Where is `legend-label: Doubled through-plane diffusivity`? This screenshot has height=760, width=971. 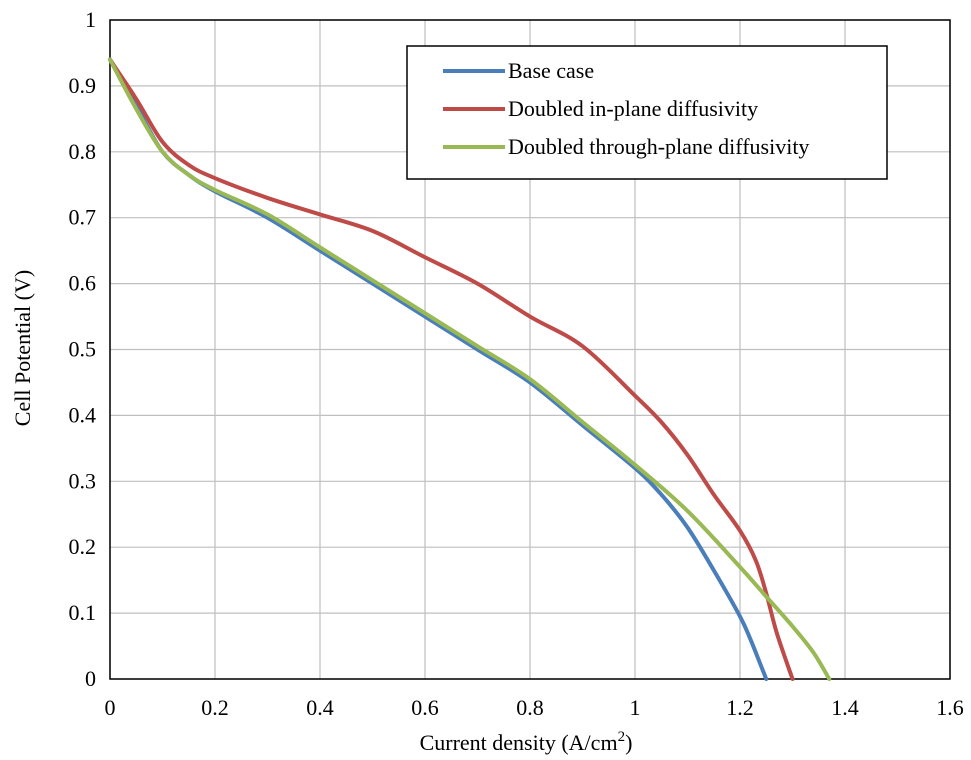 legend-label: Doubled through-plane diffusivity is located at coordinates (658, 146).